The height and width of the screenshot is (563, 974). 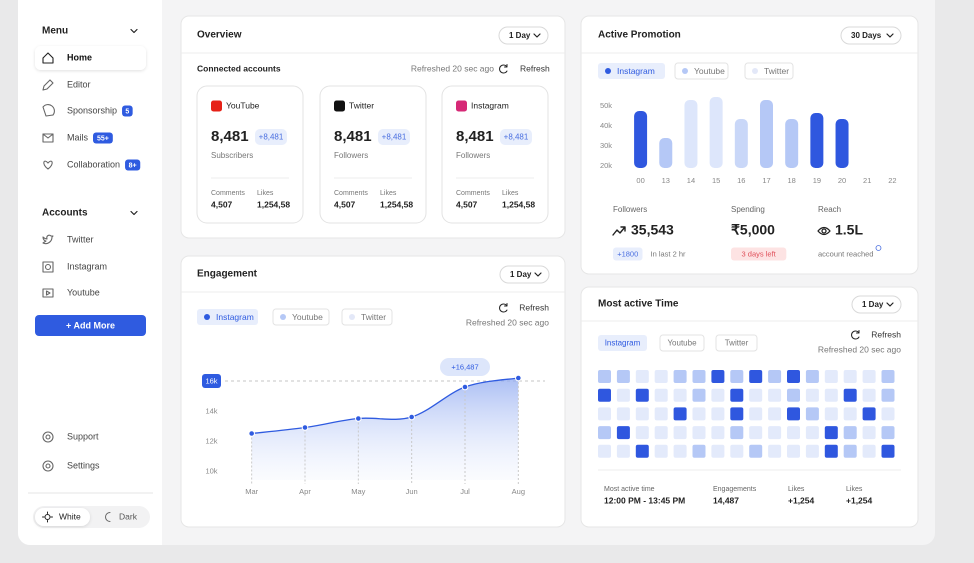 I want to click on area, so click(x=385, y=429).